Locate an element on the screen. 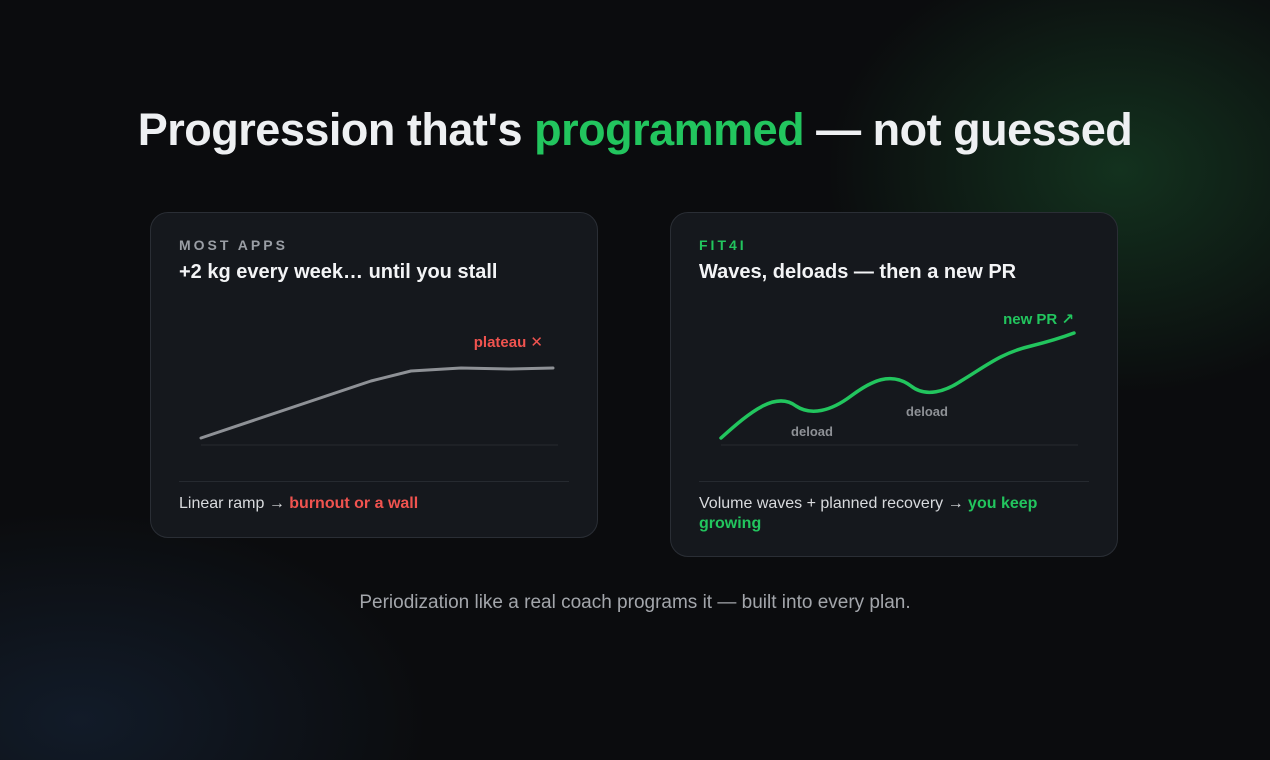 The width and height of the screenshot is (1270, 760). headline-start: Progression that's is located at coordinates (330, 129).